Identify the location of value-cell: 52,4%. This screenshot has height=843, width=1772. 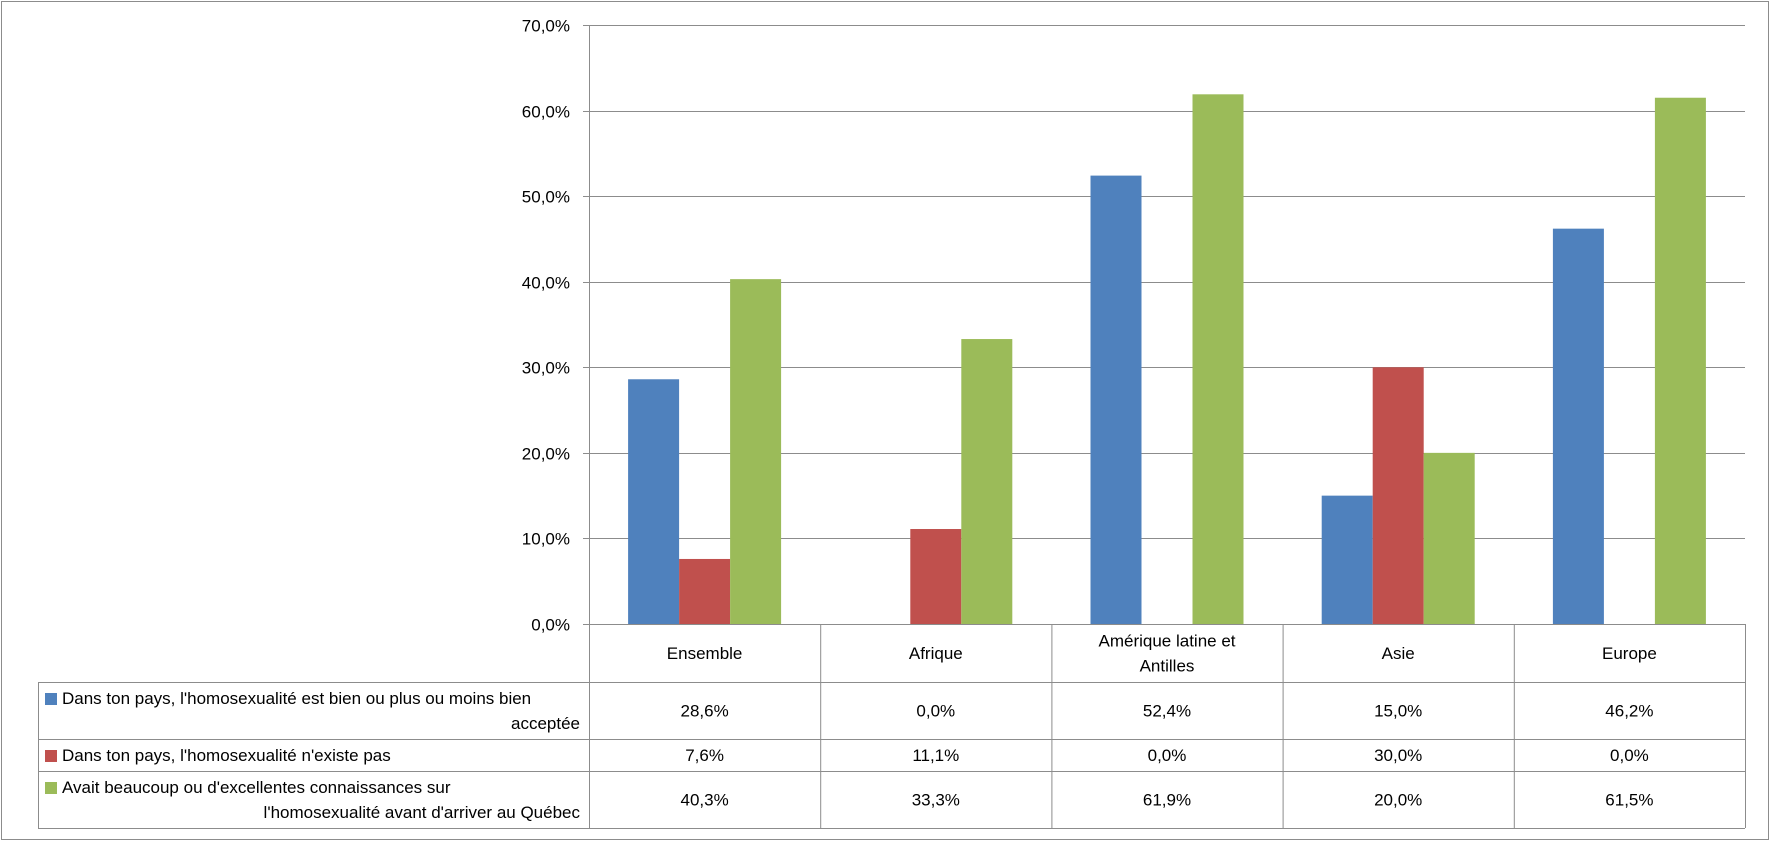
(1167, 711).